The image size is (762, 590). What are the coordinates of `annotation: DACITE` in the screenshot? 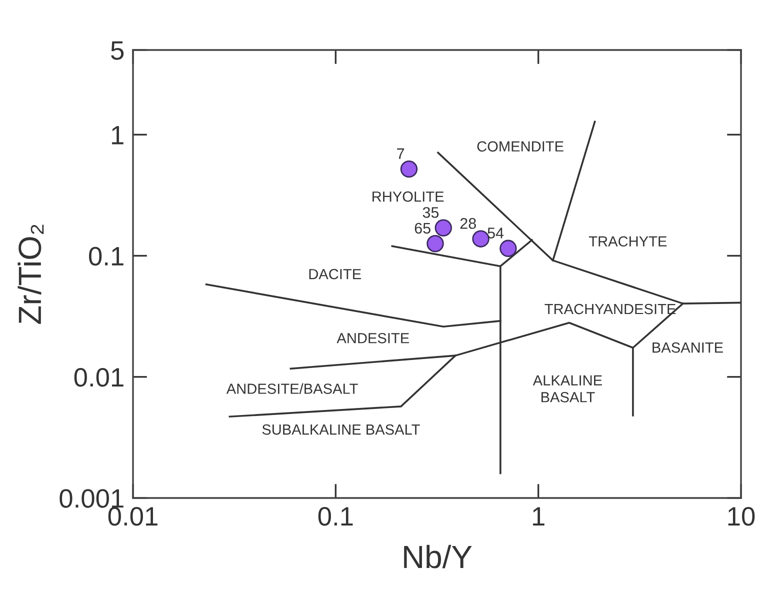 It's located at (335, 274).